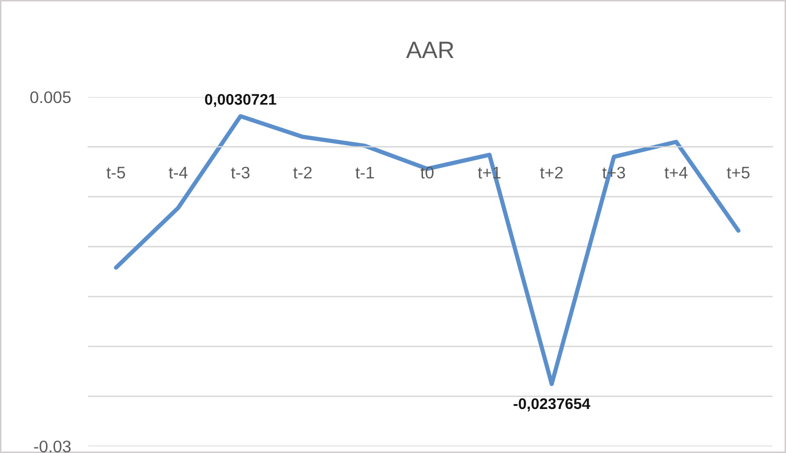  I want to click on x-tick-label: t+2, so click(551, 172).